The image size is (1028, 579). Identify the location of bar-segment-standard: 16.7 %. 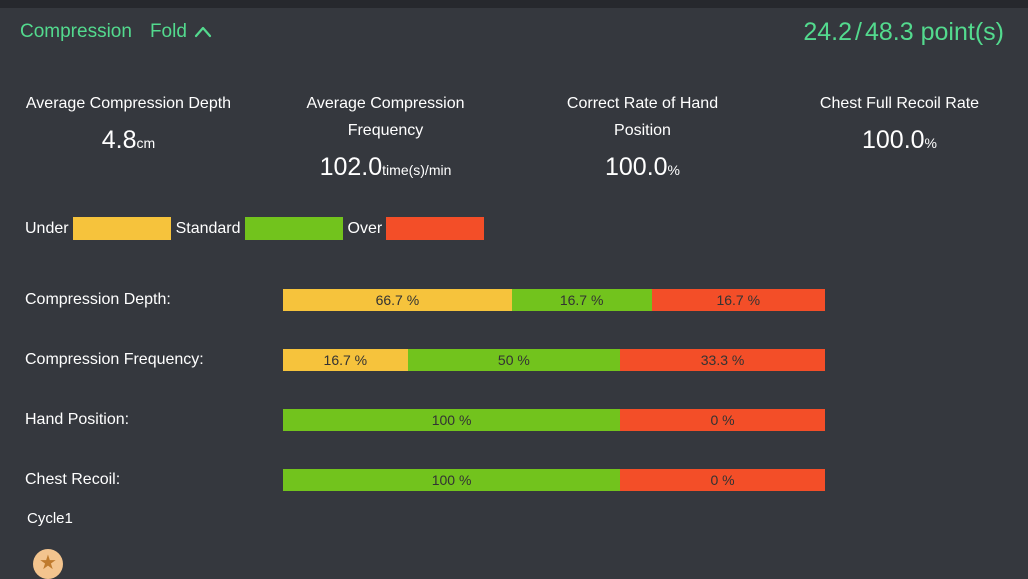
(581, 300).